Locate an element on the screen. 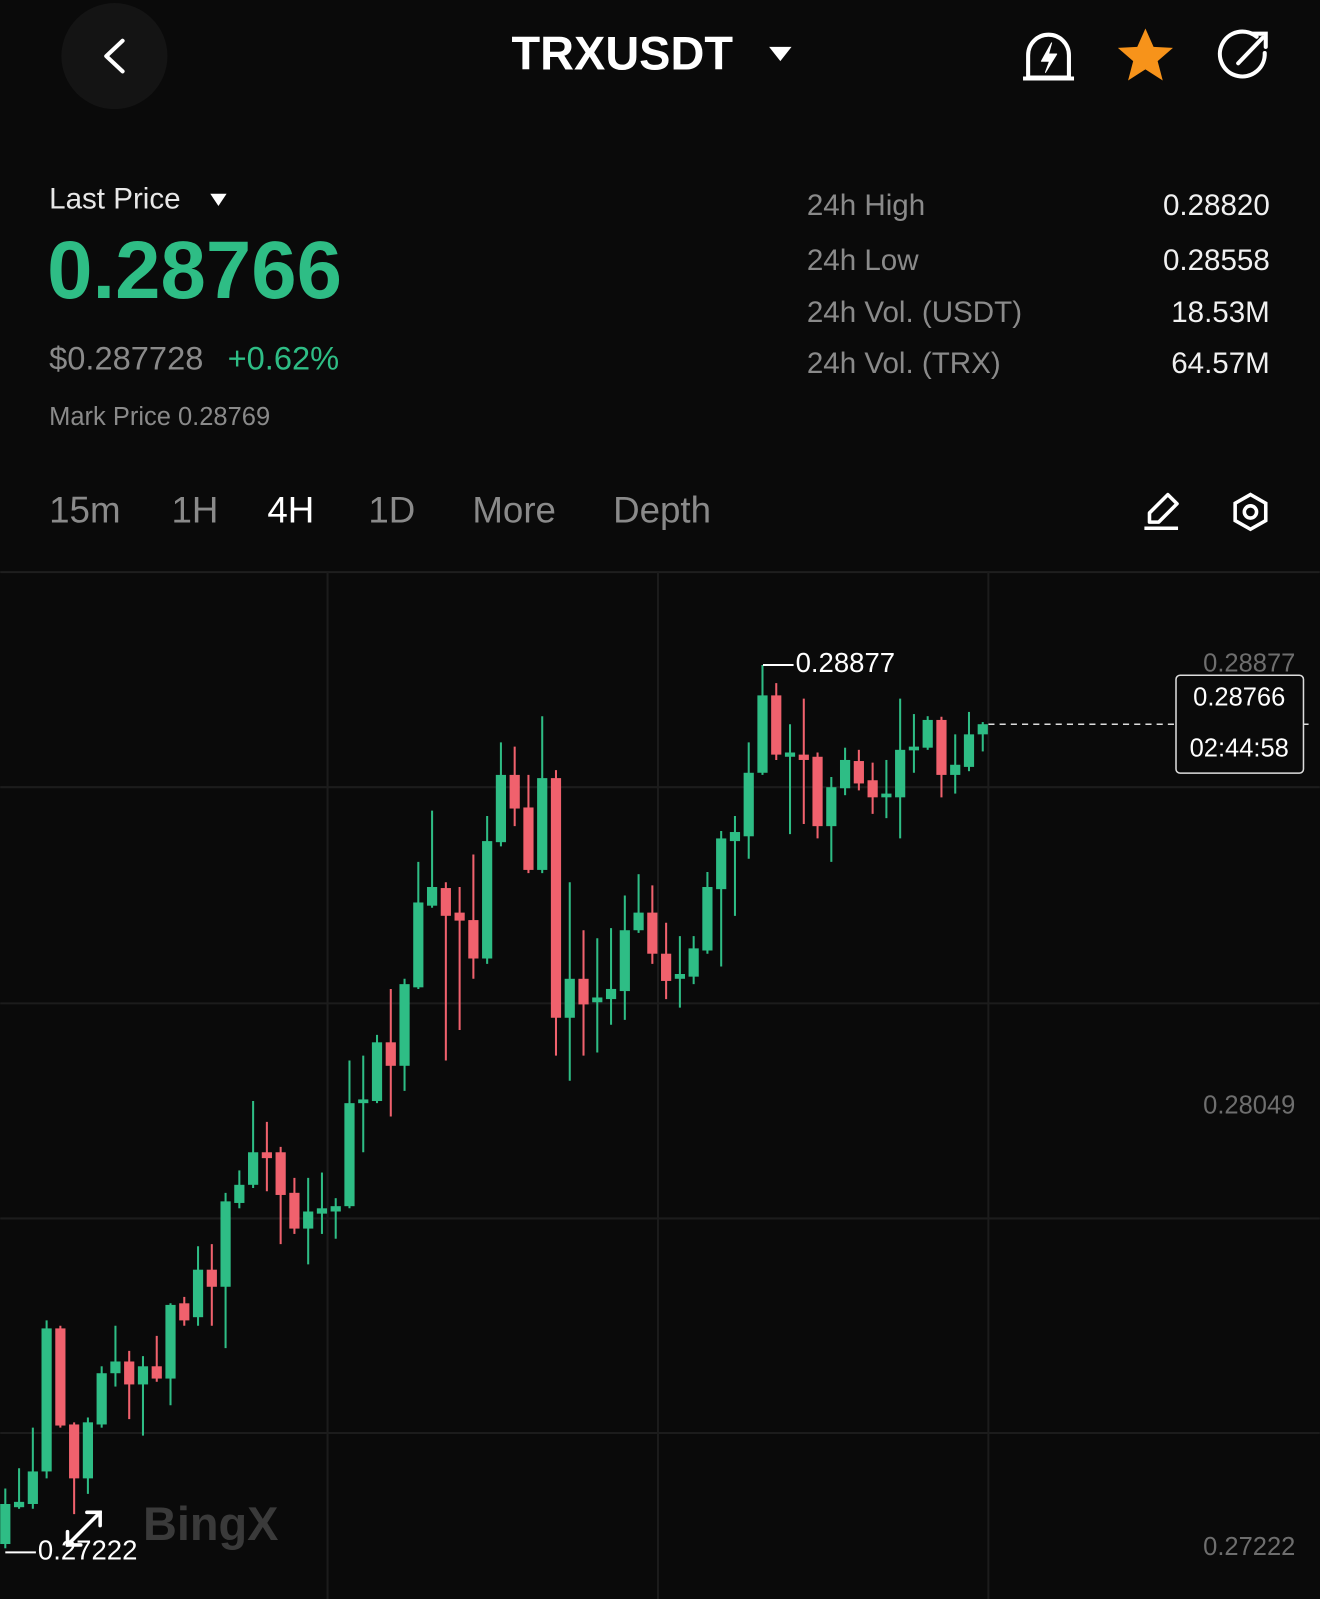 This screenshot has height=1599, width=1320. stat-label: 24h Vol. (TRX) is located at coordinates (904, 363).